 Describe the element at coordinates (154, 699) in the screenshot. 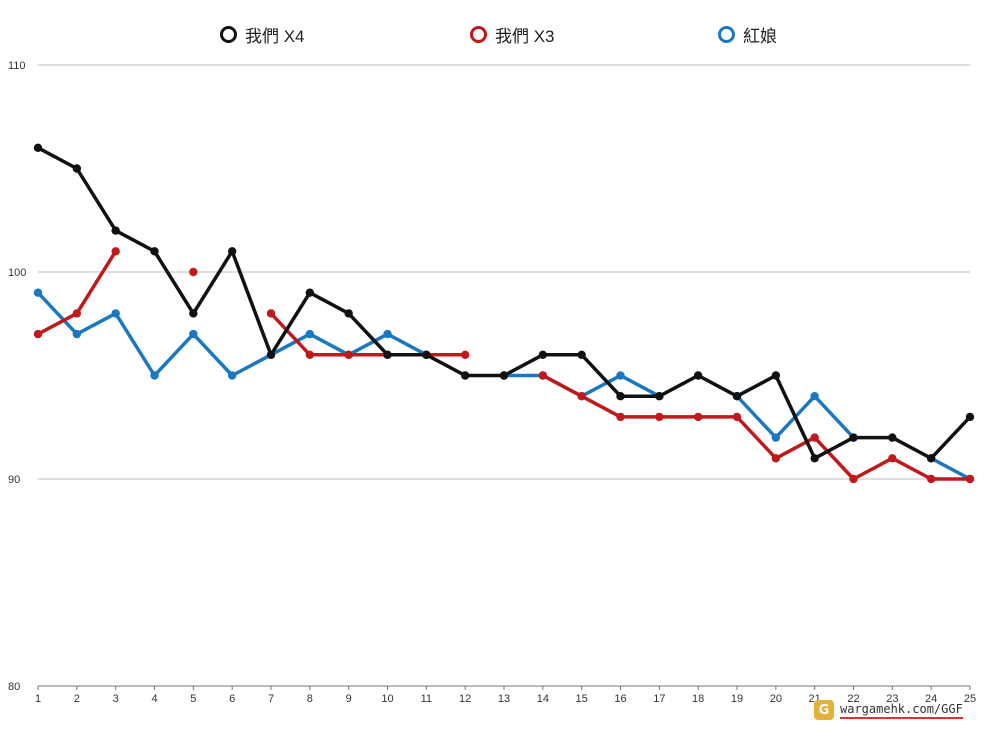

I see `x-tick-label: 4` at that location.